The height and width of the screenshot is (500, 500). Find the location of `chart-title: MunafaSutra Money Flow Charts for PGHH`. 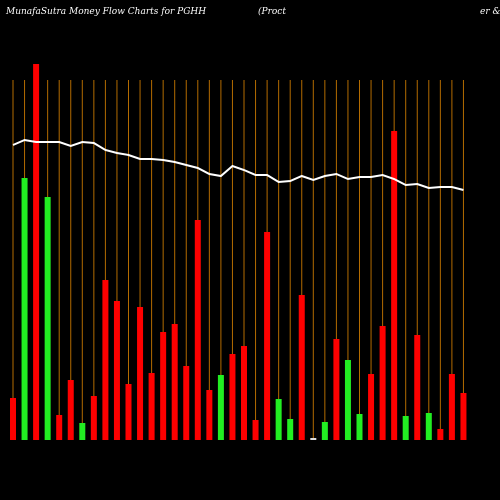

chart-title: MunafaSutra Money Flow Charts for PGHH is located at coordinates (105, 12).